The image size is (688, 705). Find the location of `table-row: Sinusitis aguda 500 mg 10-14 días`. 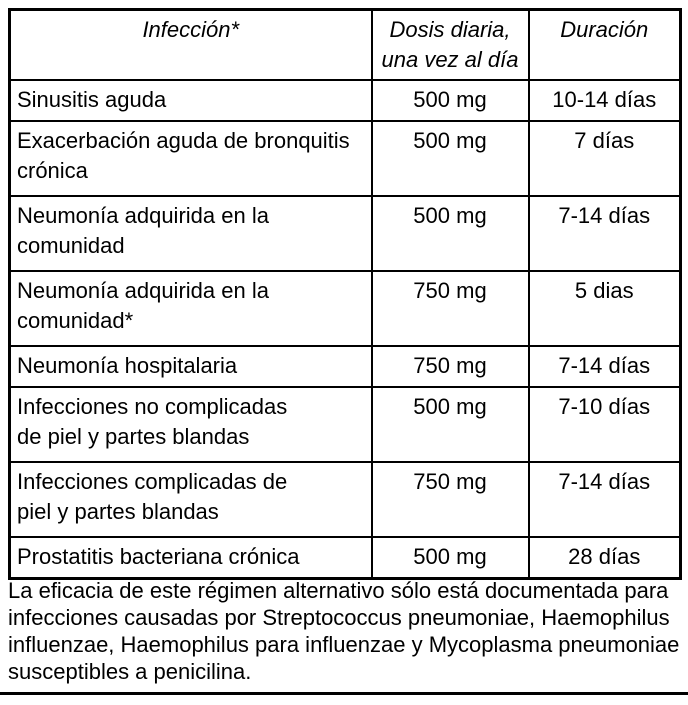

table-row: Sinusitis aguda 500 mg 10-14 días is located at coordinates (345, 100).